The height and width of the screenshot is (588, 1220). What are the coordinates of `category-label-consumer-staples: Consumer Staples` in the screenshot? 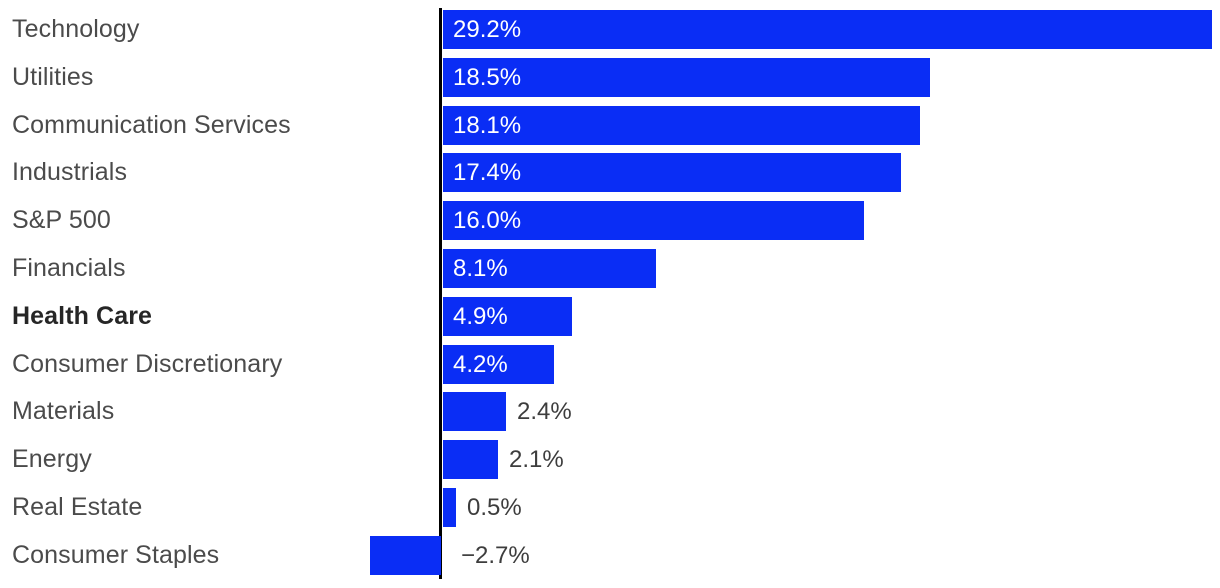 It's located at (116, 555).